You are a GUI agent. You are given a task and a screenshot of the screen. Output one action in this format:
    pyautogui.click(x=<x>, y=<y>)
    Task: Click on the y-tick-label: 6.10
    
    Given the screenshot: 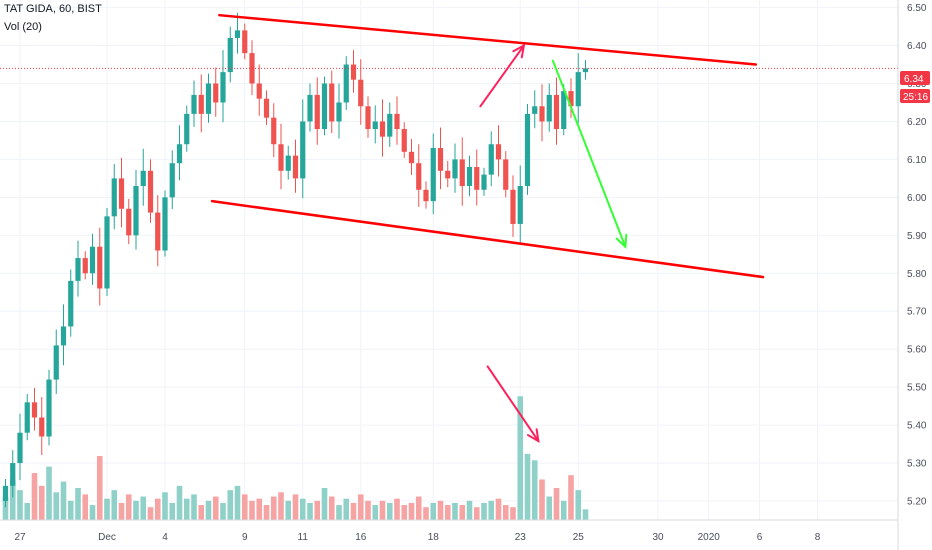 What is the action you would take?
    pyautogui.click(x=917, y=160)
    